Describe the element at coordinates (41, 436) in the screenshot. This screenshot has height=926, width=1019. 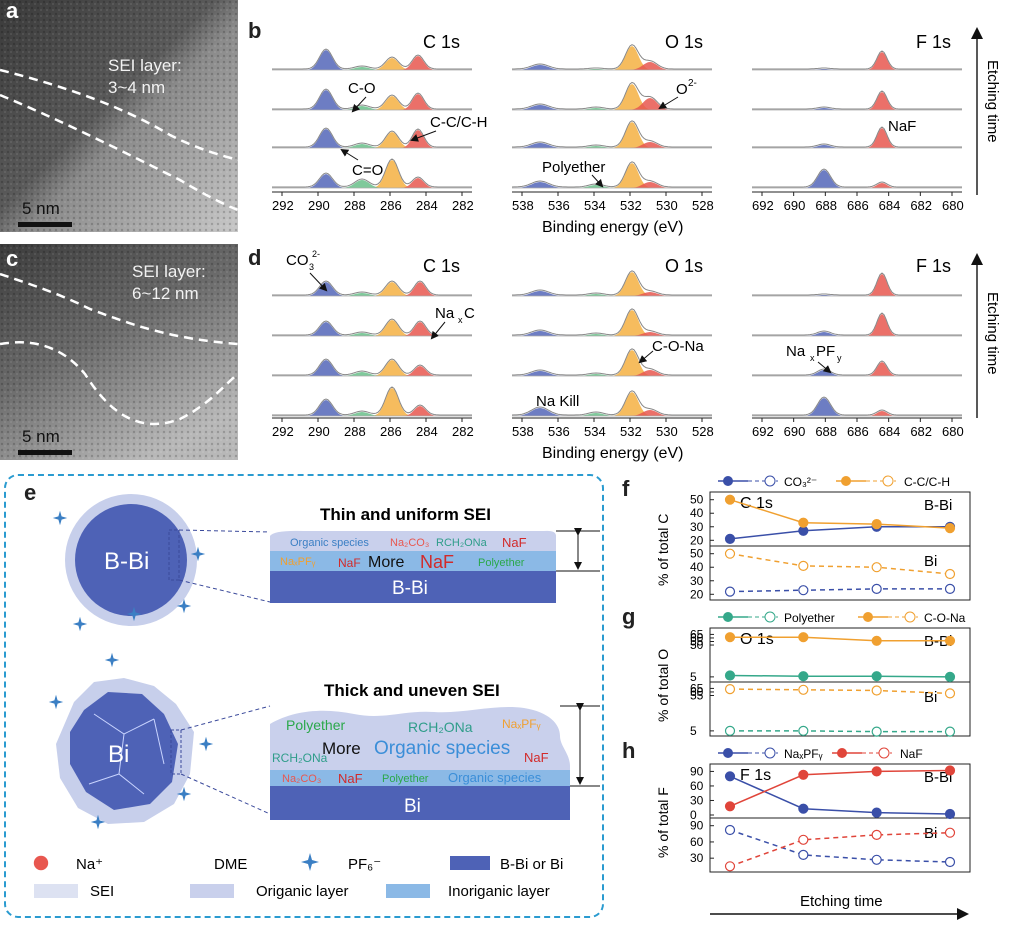
I see `tem-c-scale-label: 5 nm` at that location.